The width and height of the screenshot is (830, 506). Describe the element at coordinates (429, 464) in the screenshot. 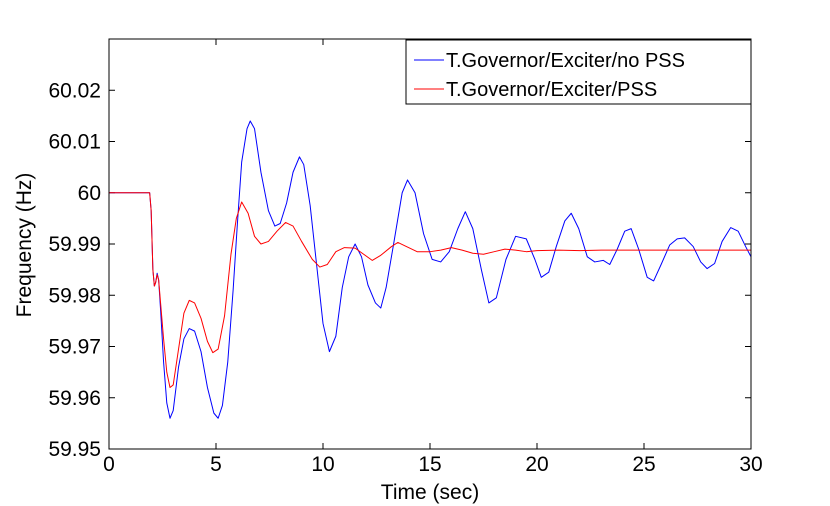

I see `x-tick-label: 15` at that location.